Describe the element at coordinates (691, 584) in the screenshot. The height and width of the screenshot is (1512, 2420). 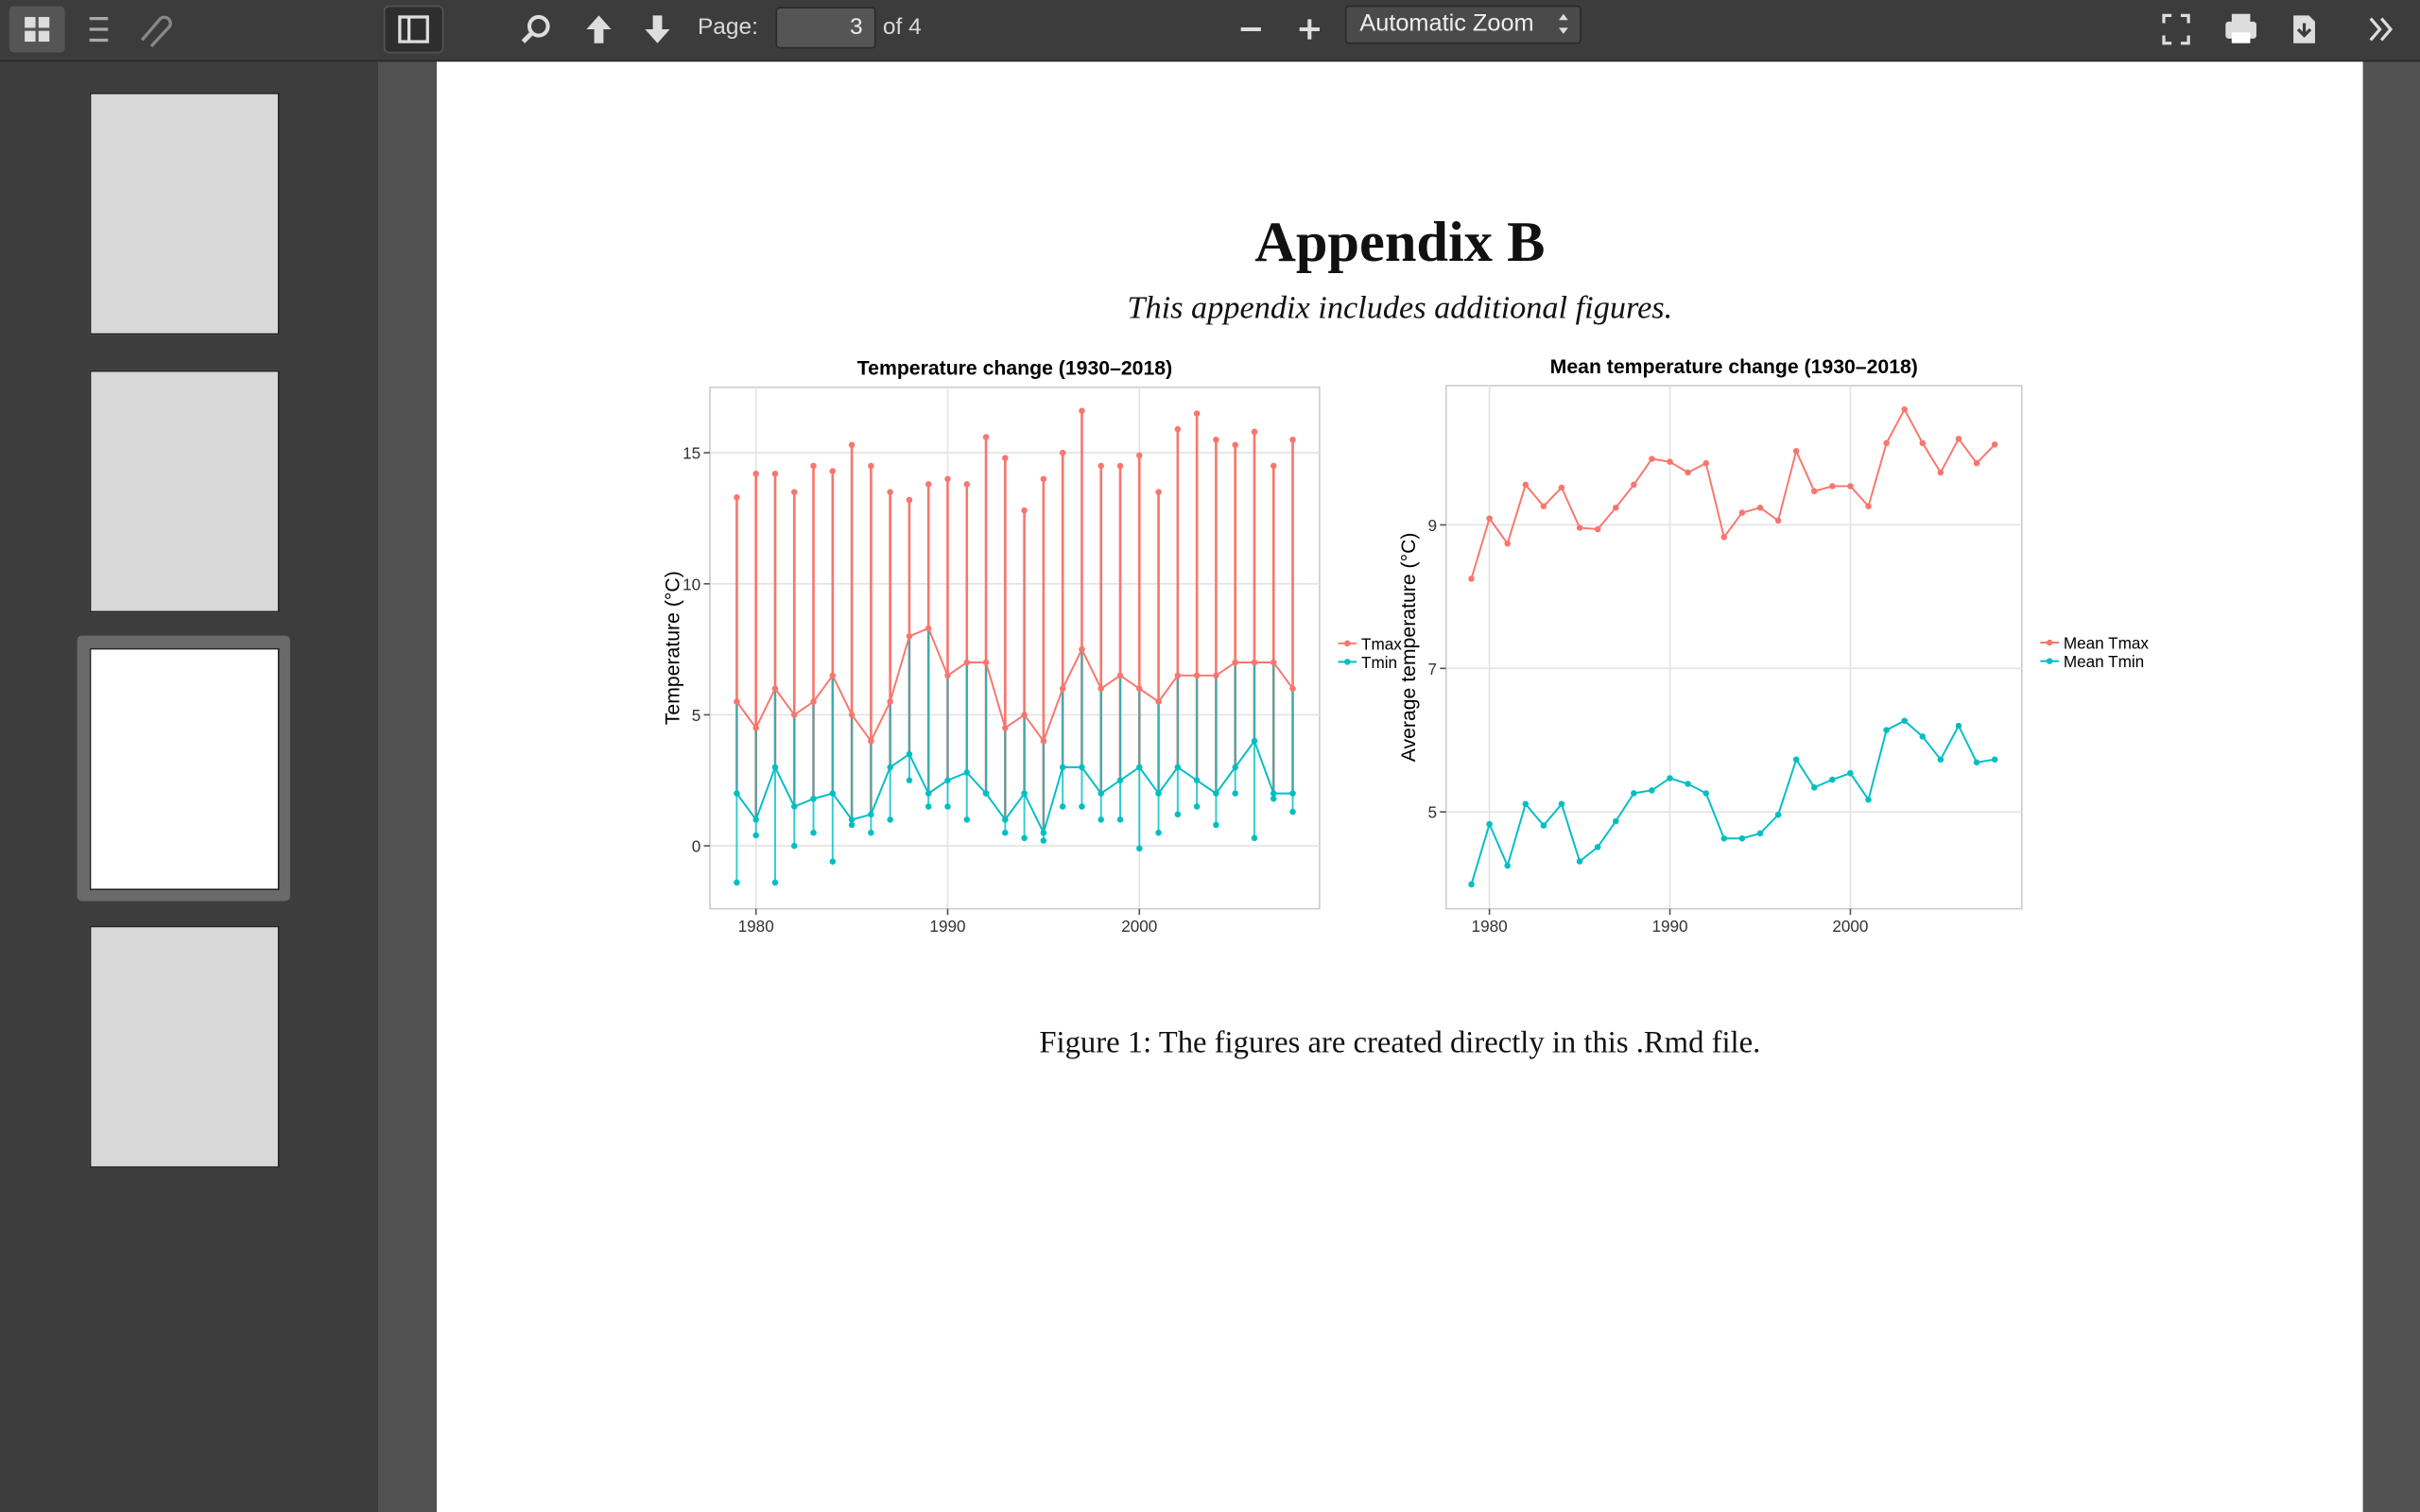
I see `y-tick-label: 10` at that location.